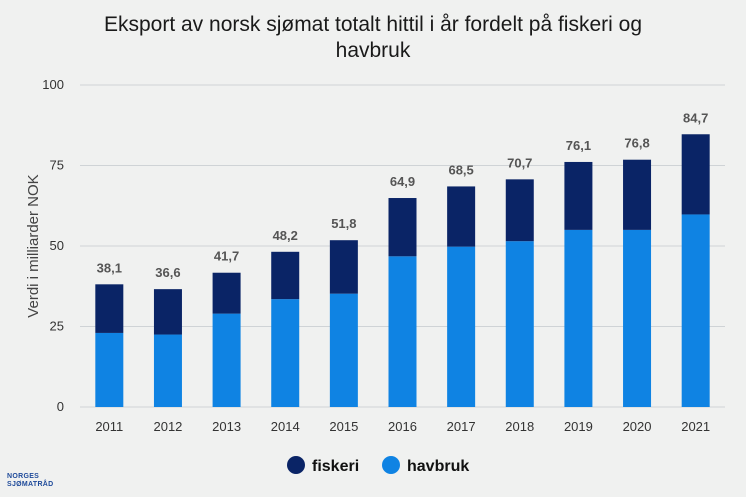 Image resolution: width=746 pixels, height=497 pixels. Describe the element at coordinates (226, 256) in the screenshot. I see `total-label-2013: 41,7` at that location.